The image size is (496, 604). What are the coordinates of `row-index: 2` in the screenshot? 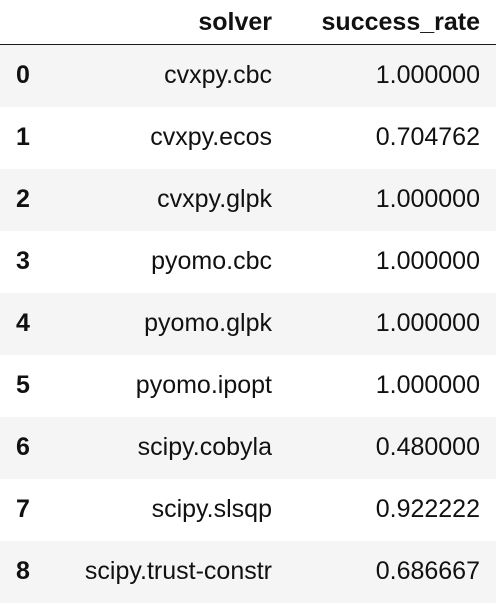 It's located at (23, 199).